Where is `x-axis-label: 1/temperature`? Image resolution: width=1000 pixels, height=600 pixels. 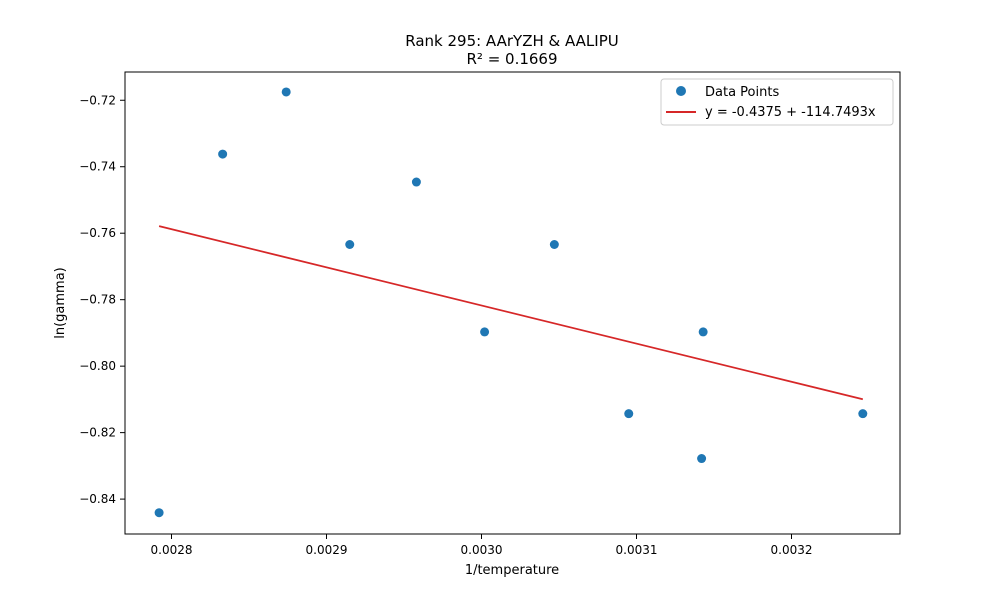
x-axis-label: 1/temperature is located at coordinates (512, 570).